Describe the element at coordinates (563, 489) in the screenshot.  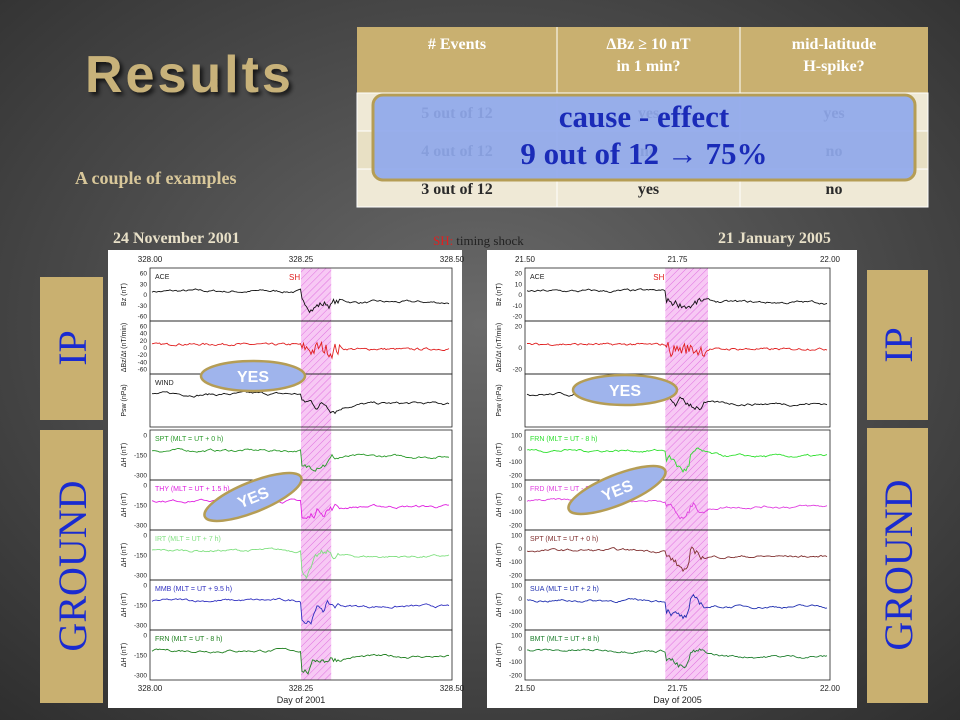
I see `panel-label: FRD (MLT = UT - 5 h)` at that location.